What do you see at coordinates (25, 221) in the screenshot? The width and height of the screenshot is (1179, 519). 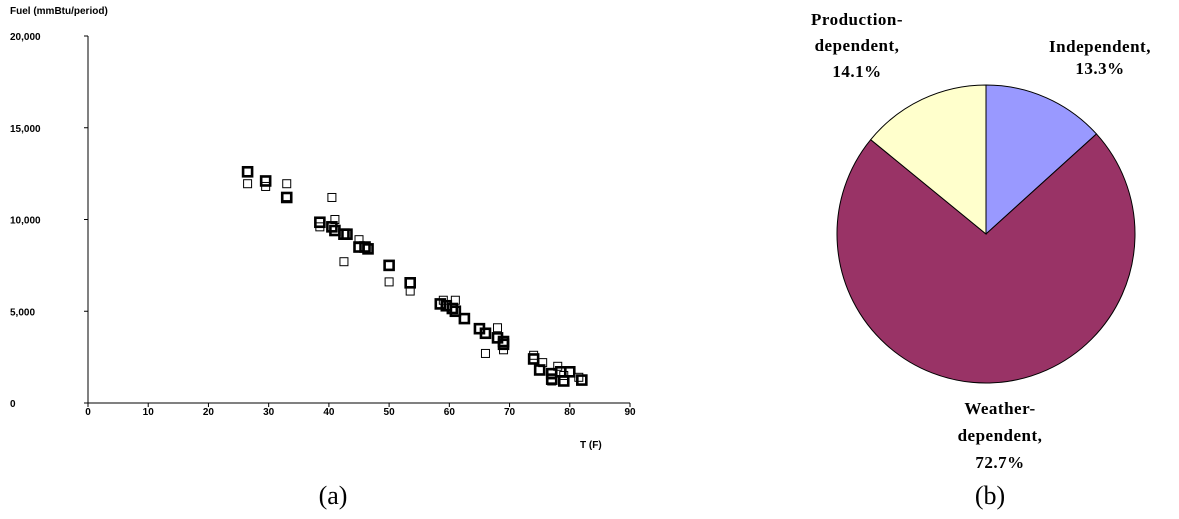 I see `y-tick-label: 10,000` at bounding box center [25, 221].